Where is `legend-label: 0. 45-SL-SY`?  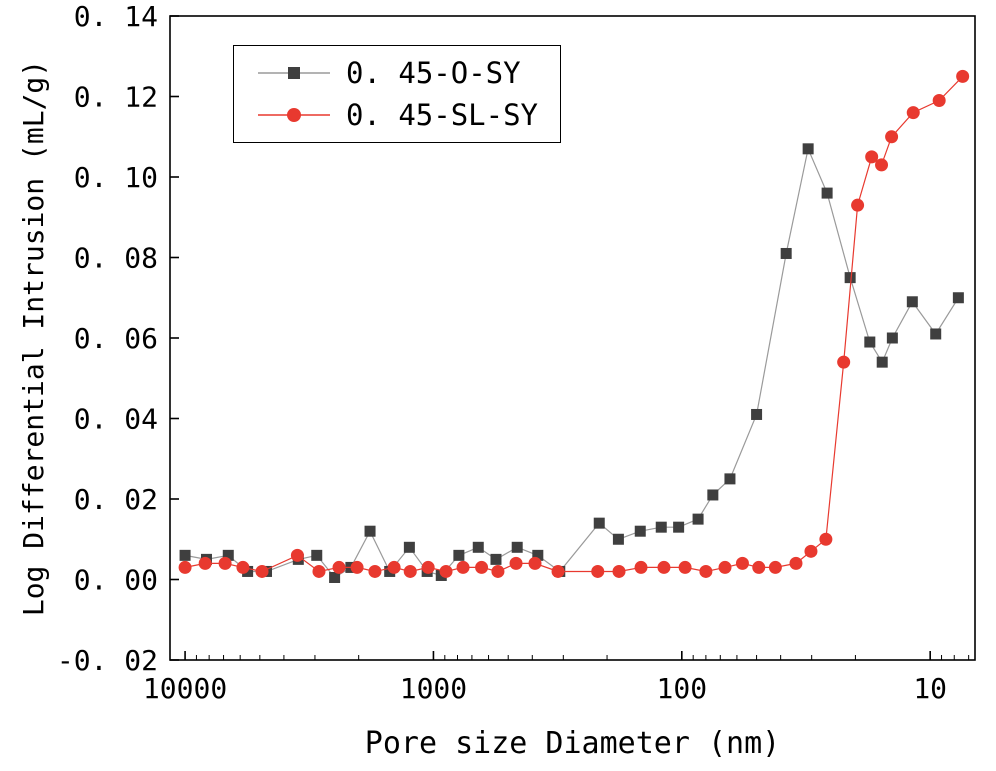
legend-label: 0. 45-SL-SY is located at coordinates (441, 115).